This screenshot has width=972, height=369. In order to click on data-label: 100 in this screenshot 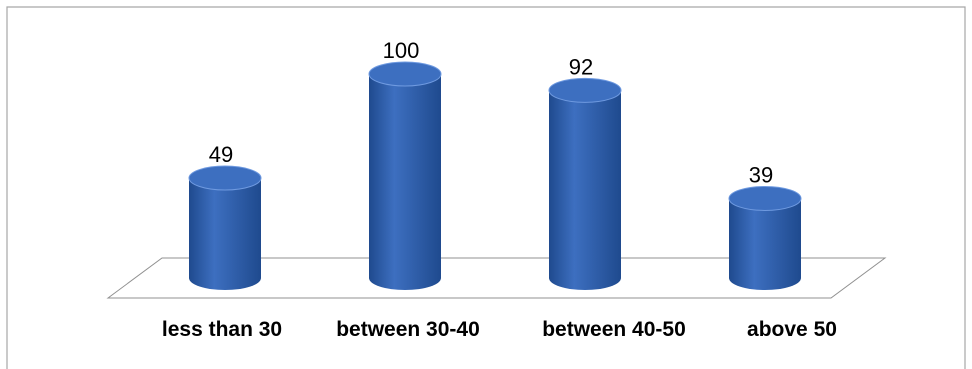, I will do `click(401, 50)`.